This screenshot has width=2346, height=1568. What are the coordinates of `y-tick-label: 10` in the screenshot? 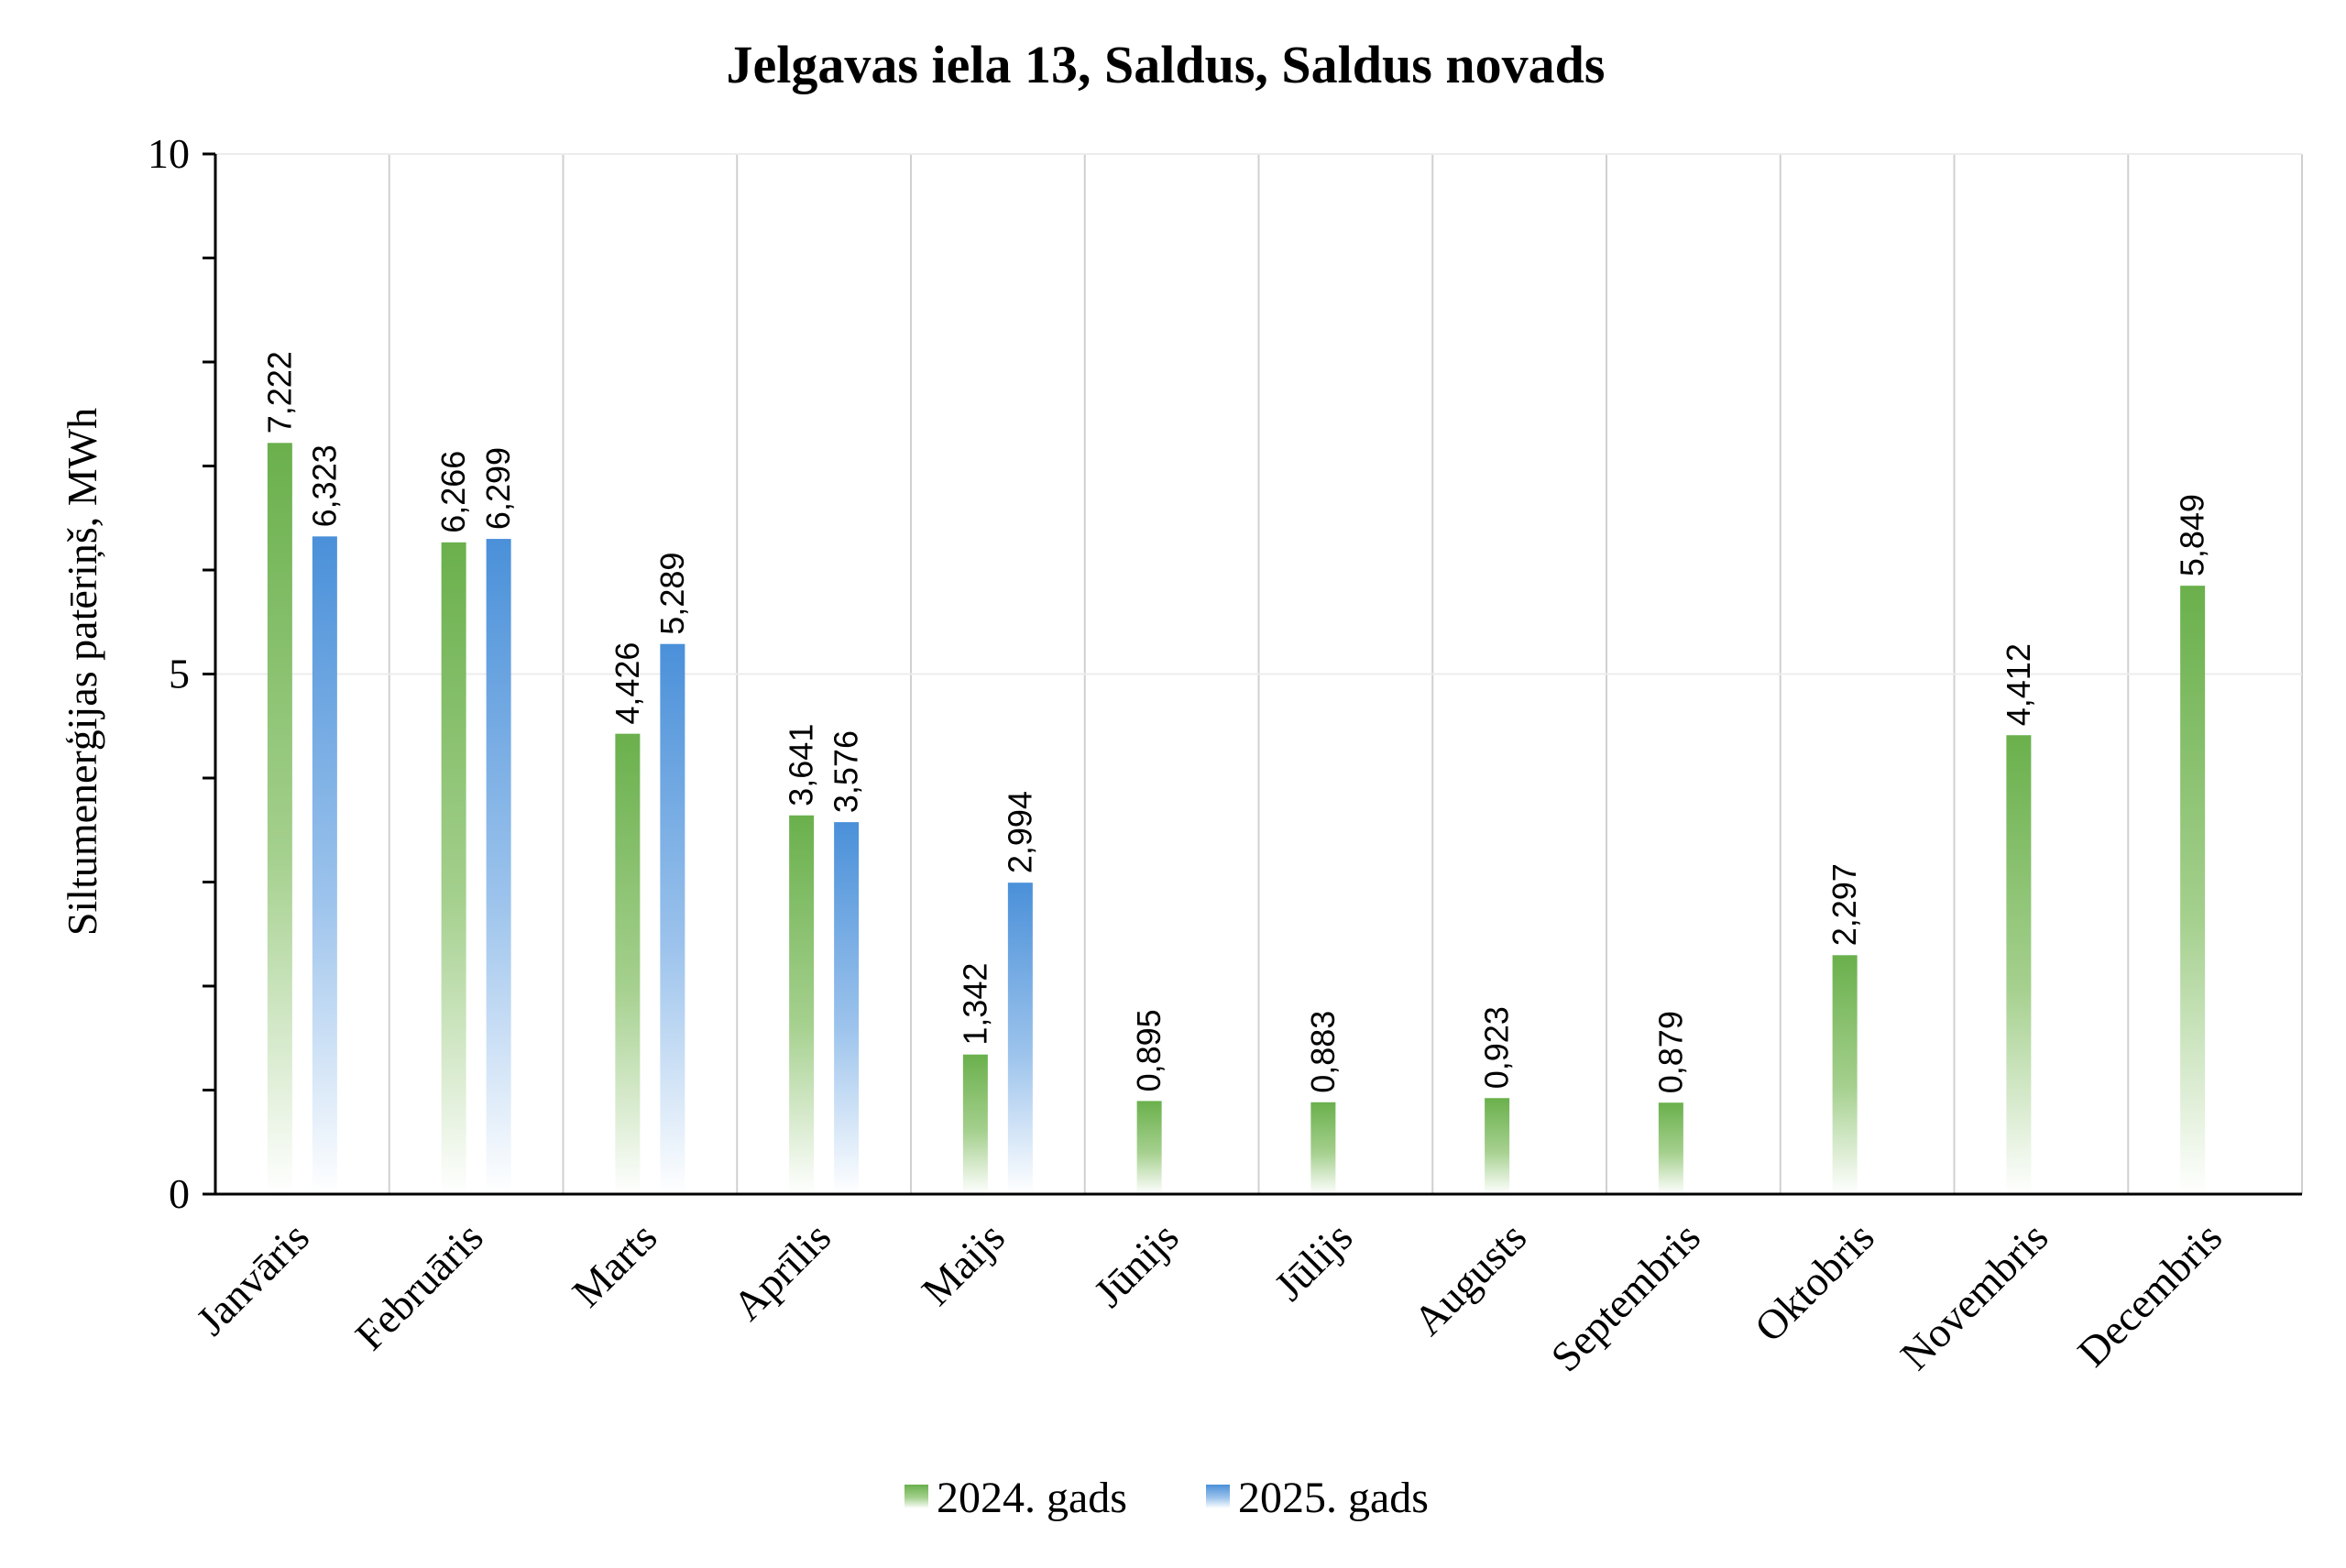 It's located at (169, 153).